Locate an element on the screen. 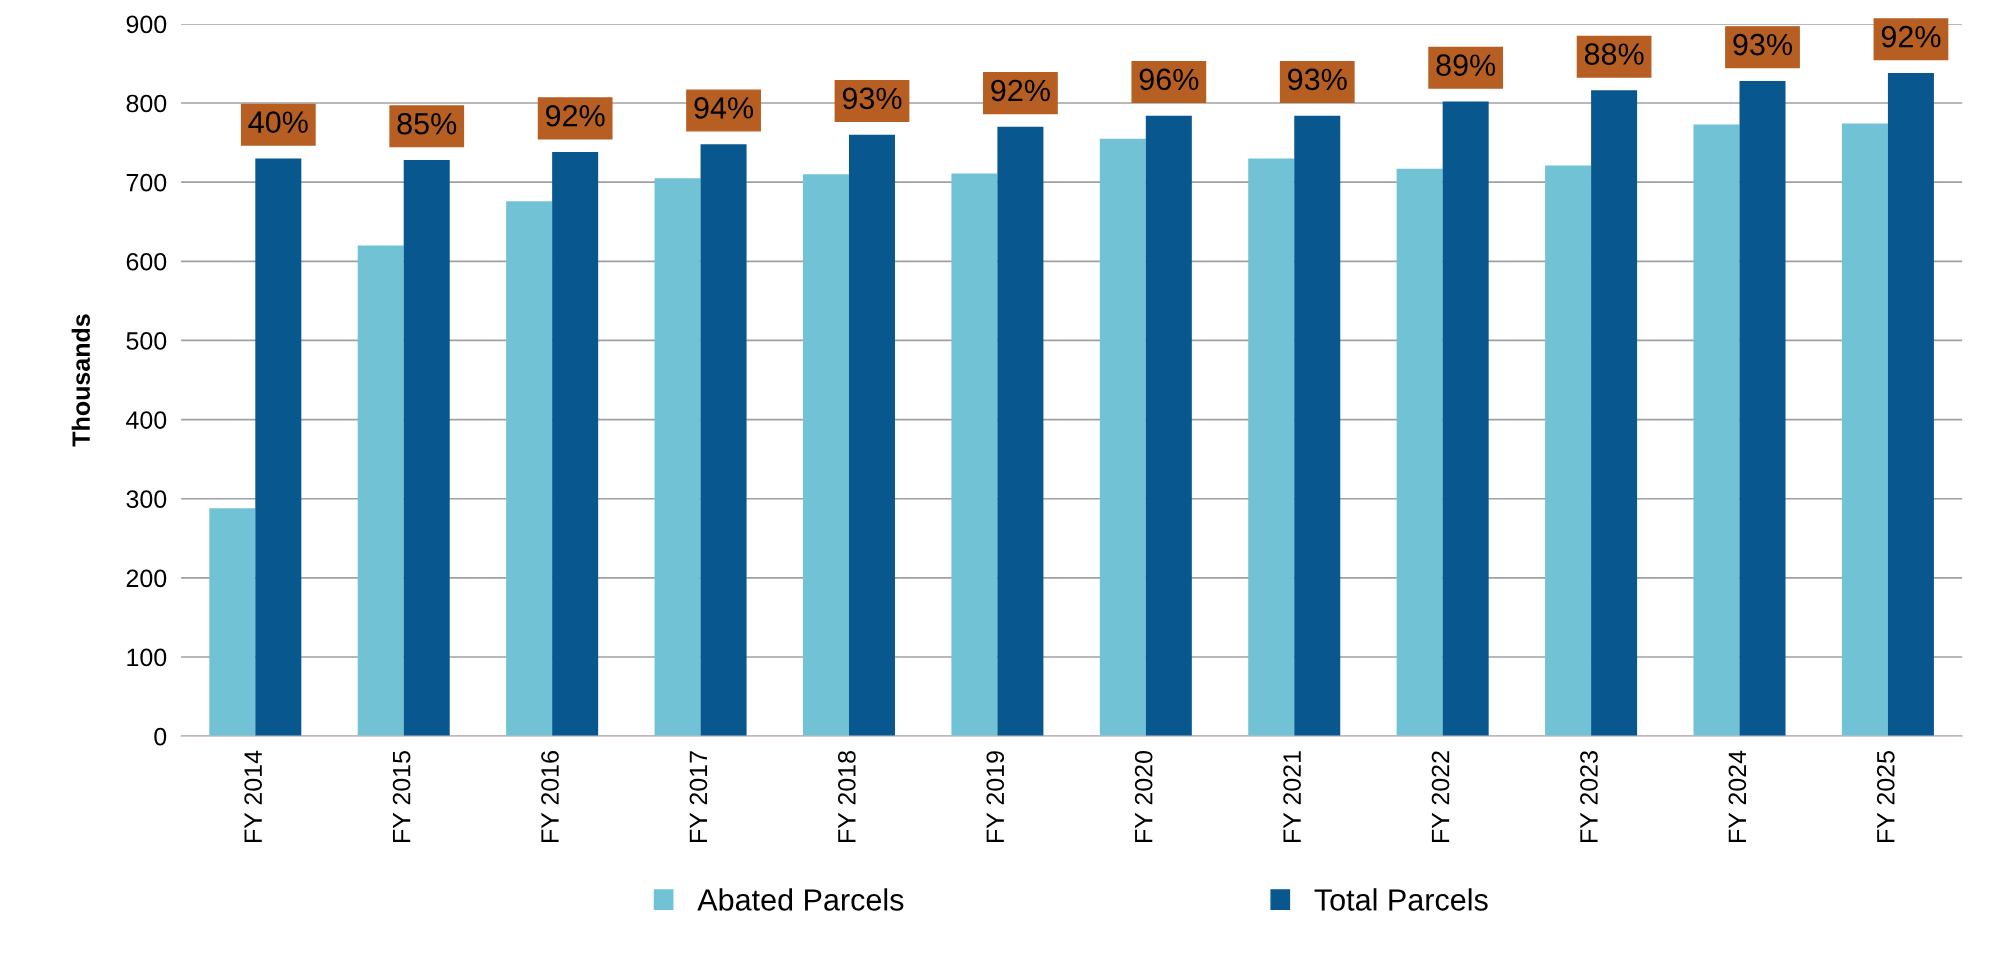 The image size is (1990, 956). x-tick-label: FY 2017 is located at coordinates (698, 797).